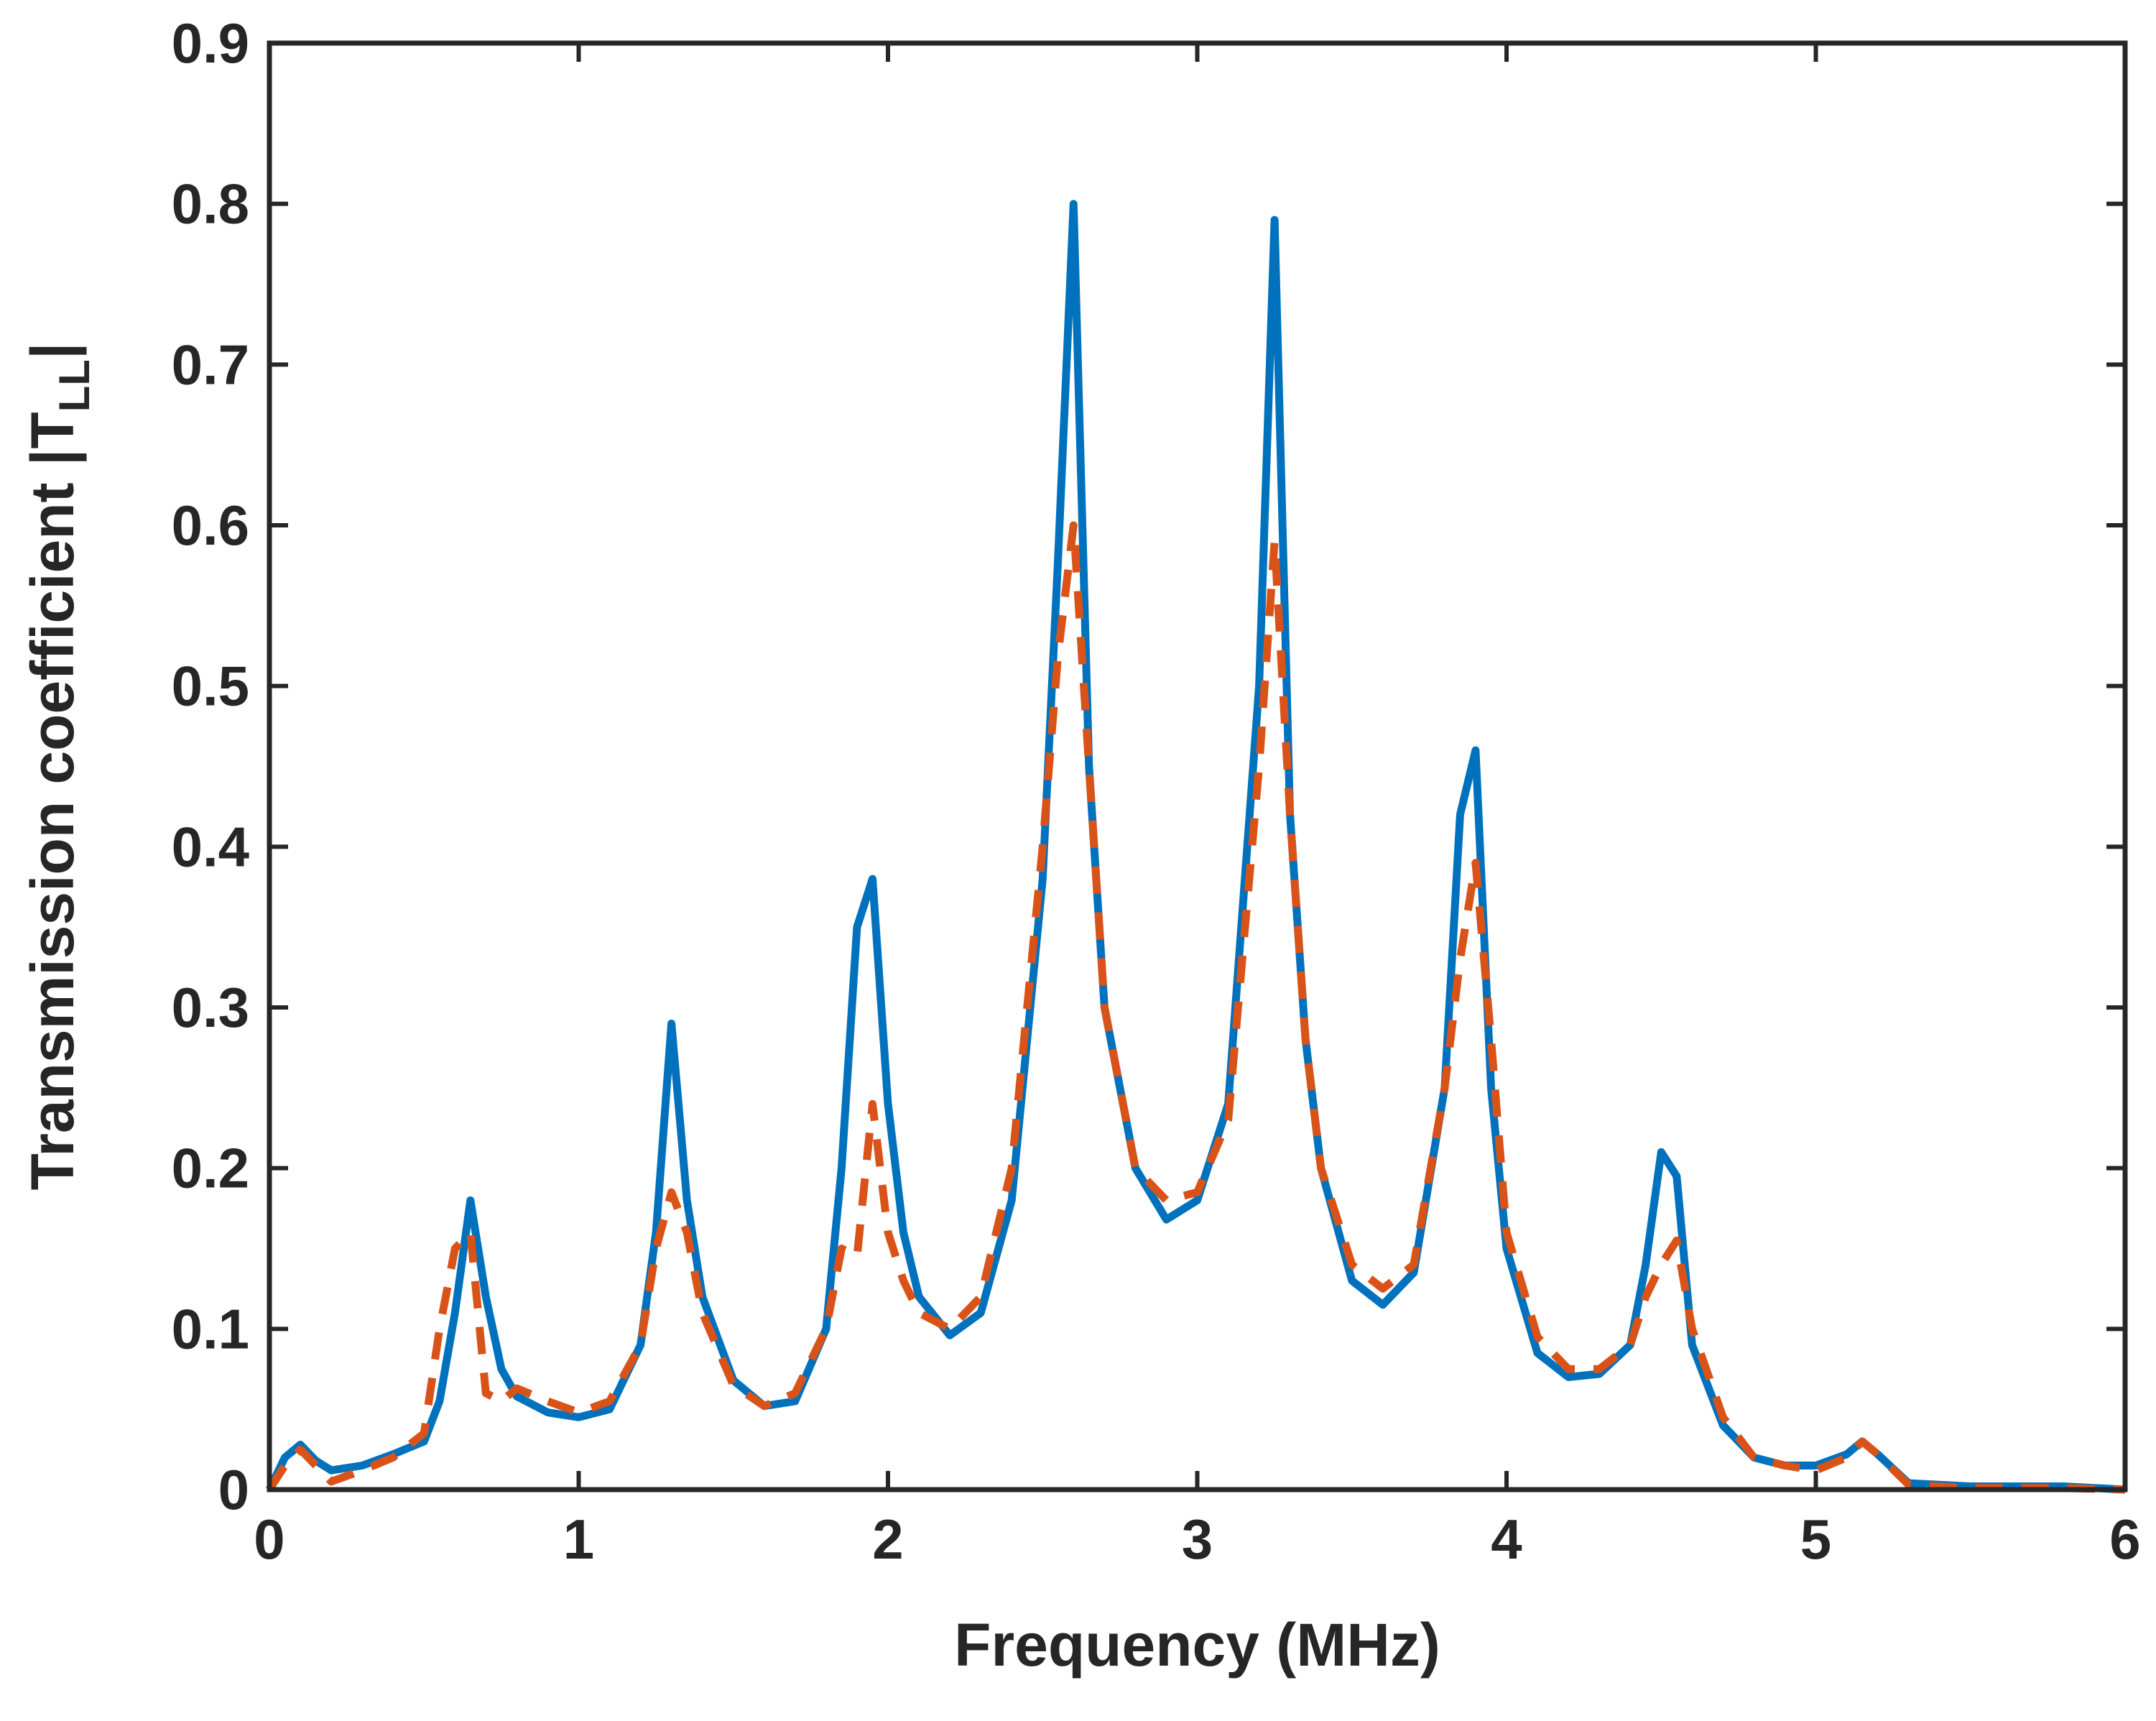  Describe the element at coordinates (578, 1540) in the screenshot. I see `x-tick-label: 1` at that location.